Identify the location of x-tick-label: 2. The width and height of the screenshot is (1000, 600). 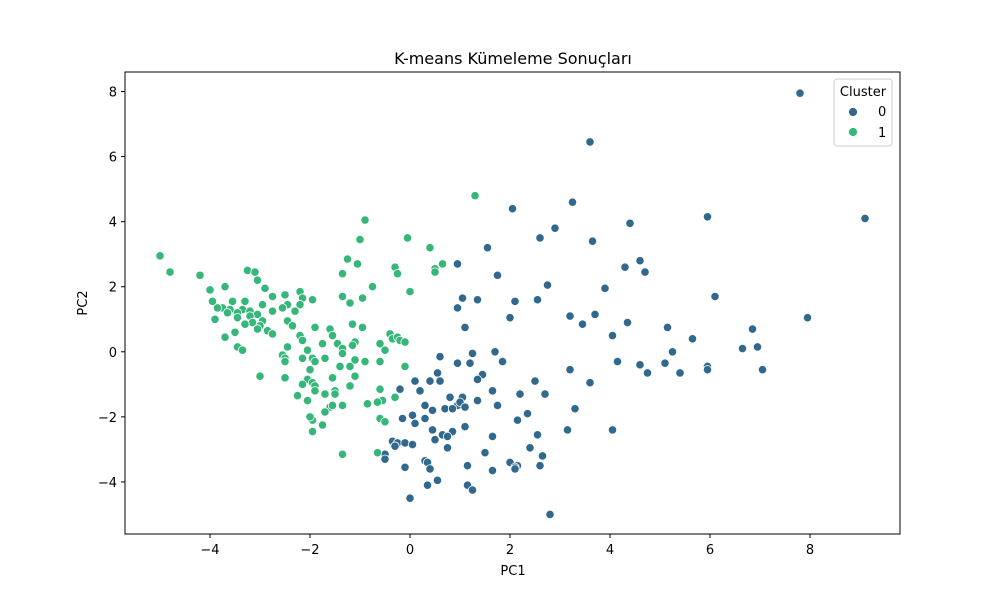
(510, 550).